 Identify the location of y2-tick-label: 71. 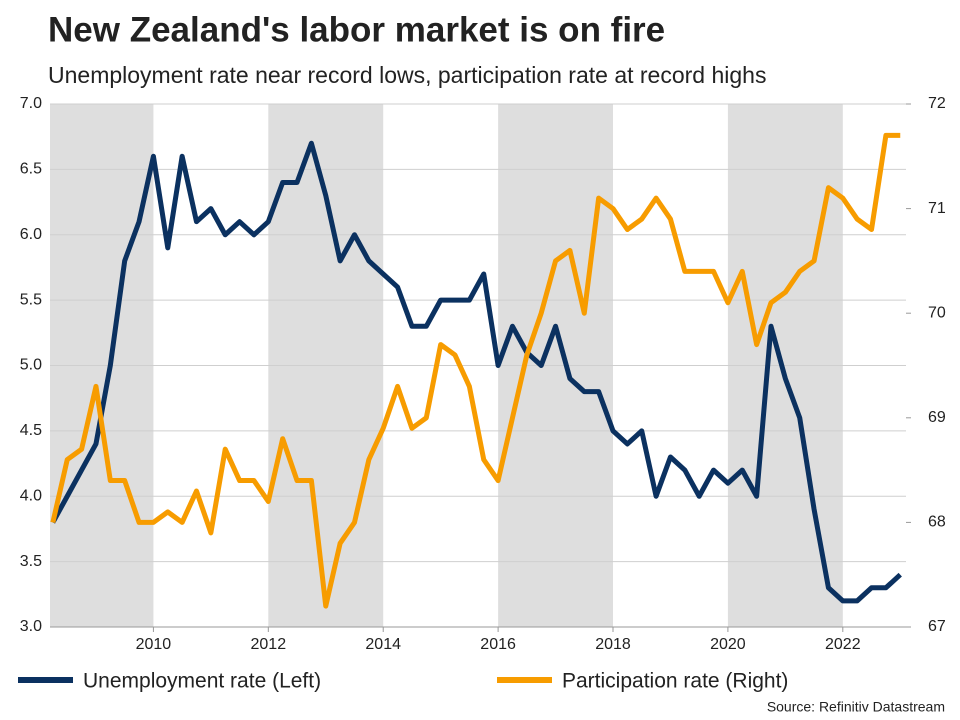
(937, 208).